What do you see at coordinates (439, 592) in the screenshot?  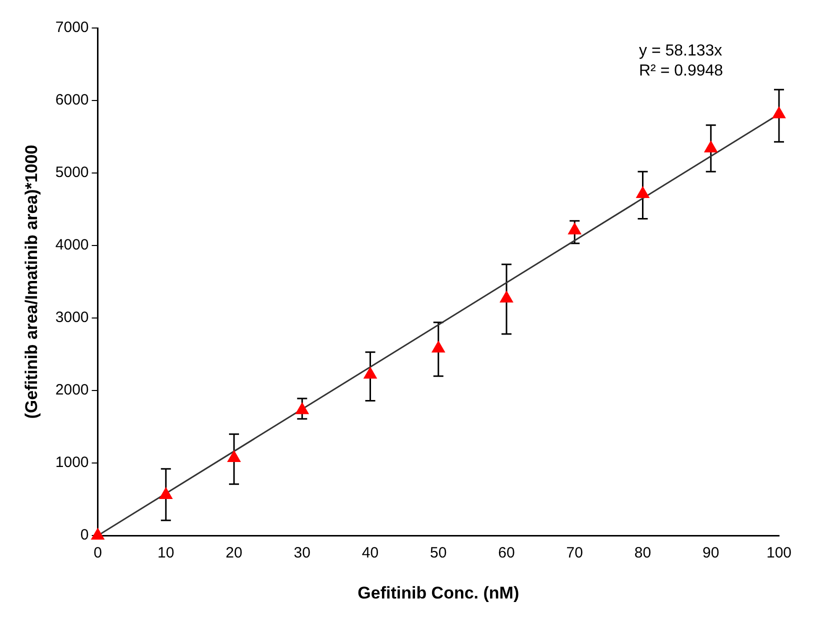 I see `x-axis-title: Gefitinib Conc. (nM)` at bounding box center [439, 592].